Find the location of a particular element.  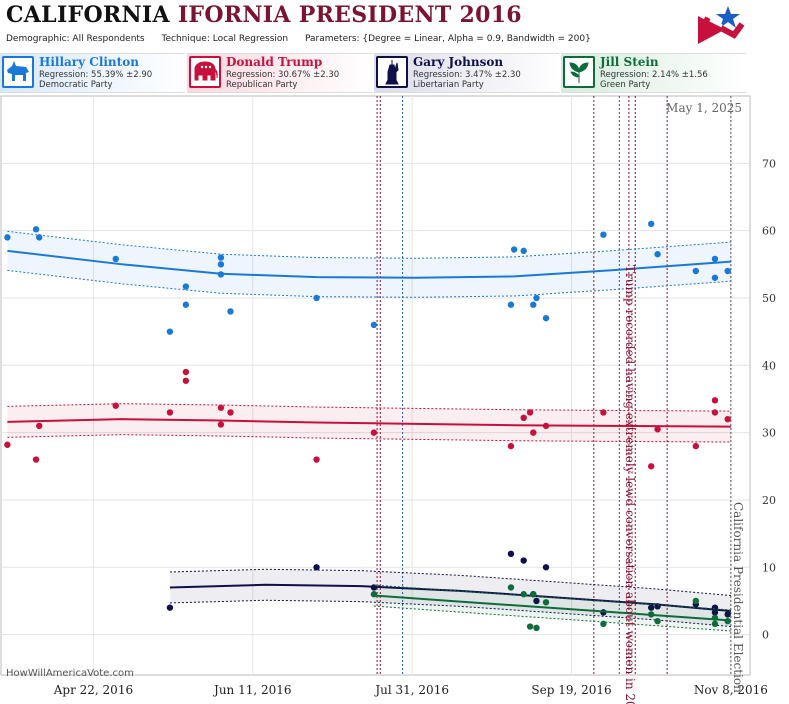

y-tick-label: 20 is located at coordinates (769, 500).